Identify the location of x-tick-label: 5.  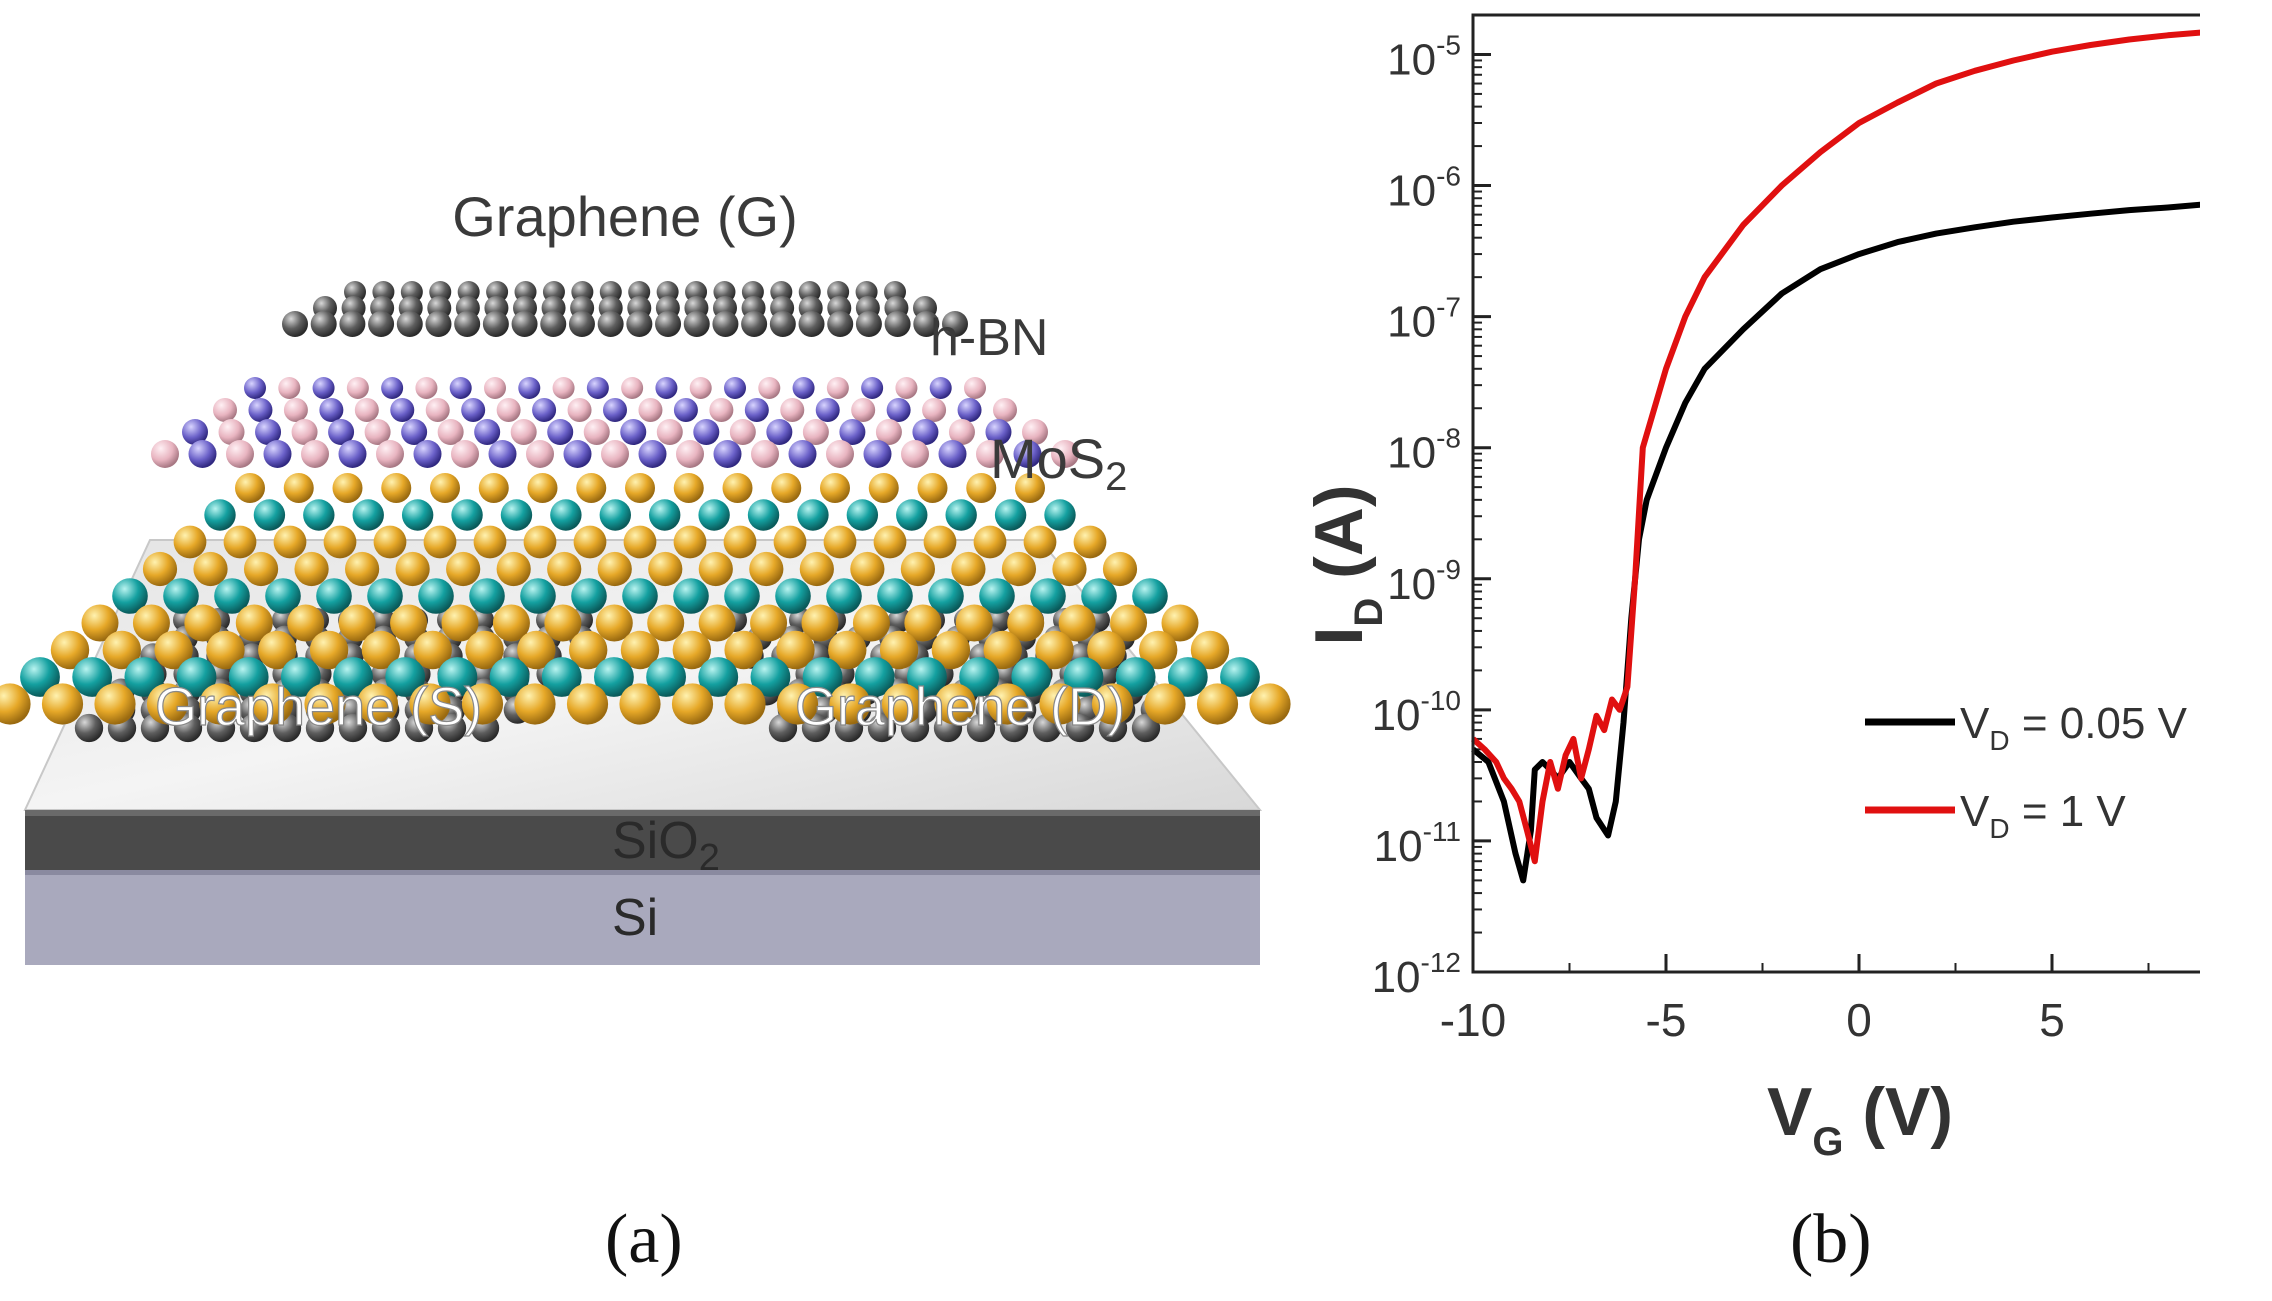
(2052, 1020).